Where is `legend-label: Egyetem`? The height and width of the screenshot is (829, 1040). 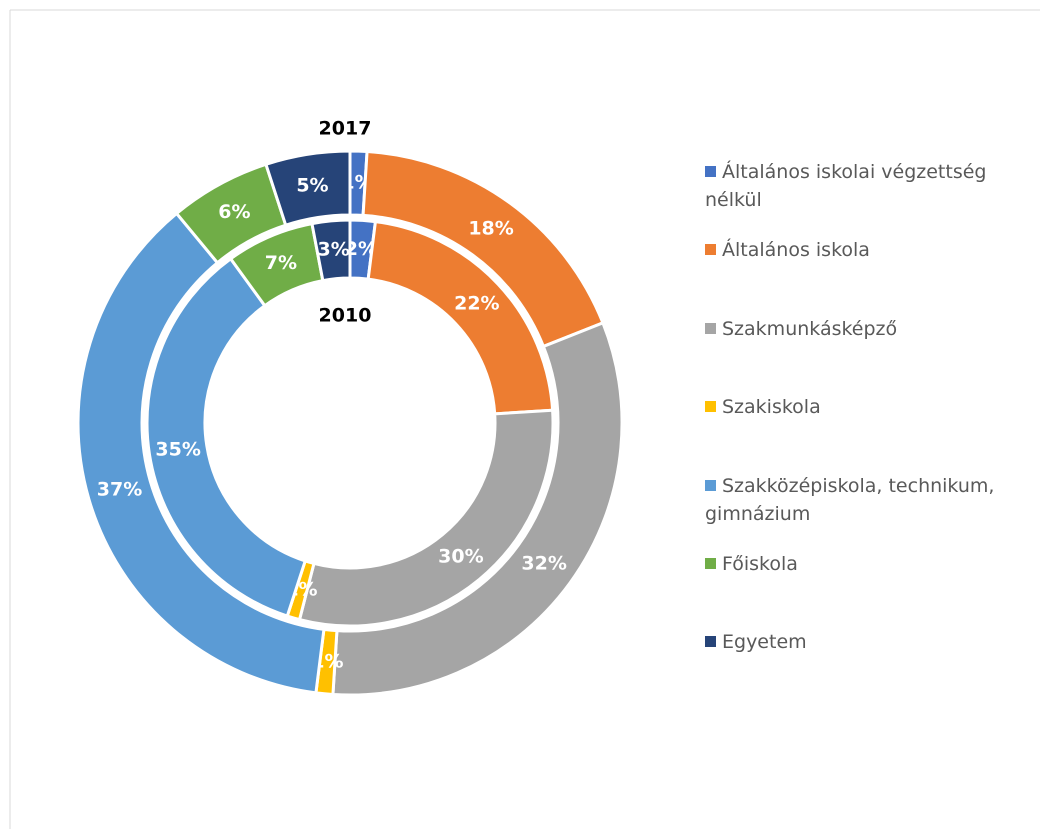 legend-label: Egyetem is located at coordinates (764, 642).